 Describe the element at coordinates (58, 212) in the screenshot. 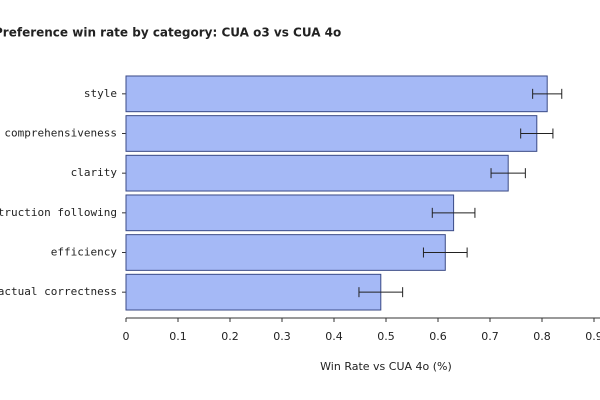

I see `y-tick-label: instruction following` at that location.